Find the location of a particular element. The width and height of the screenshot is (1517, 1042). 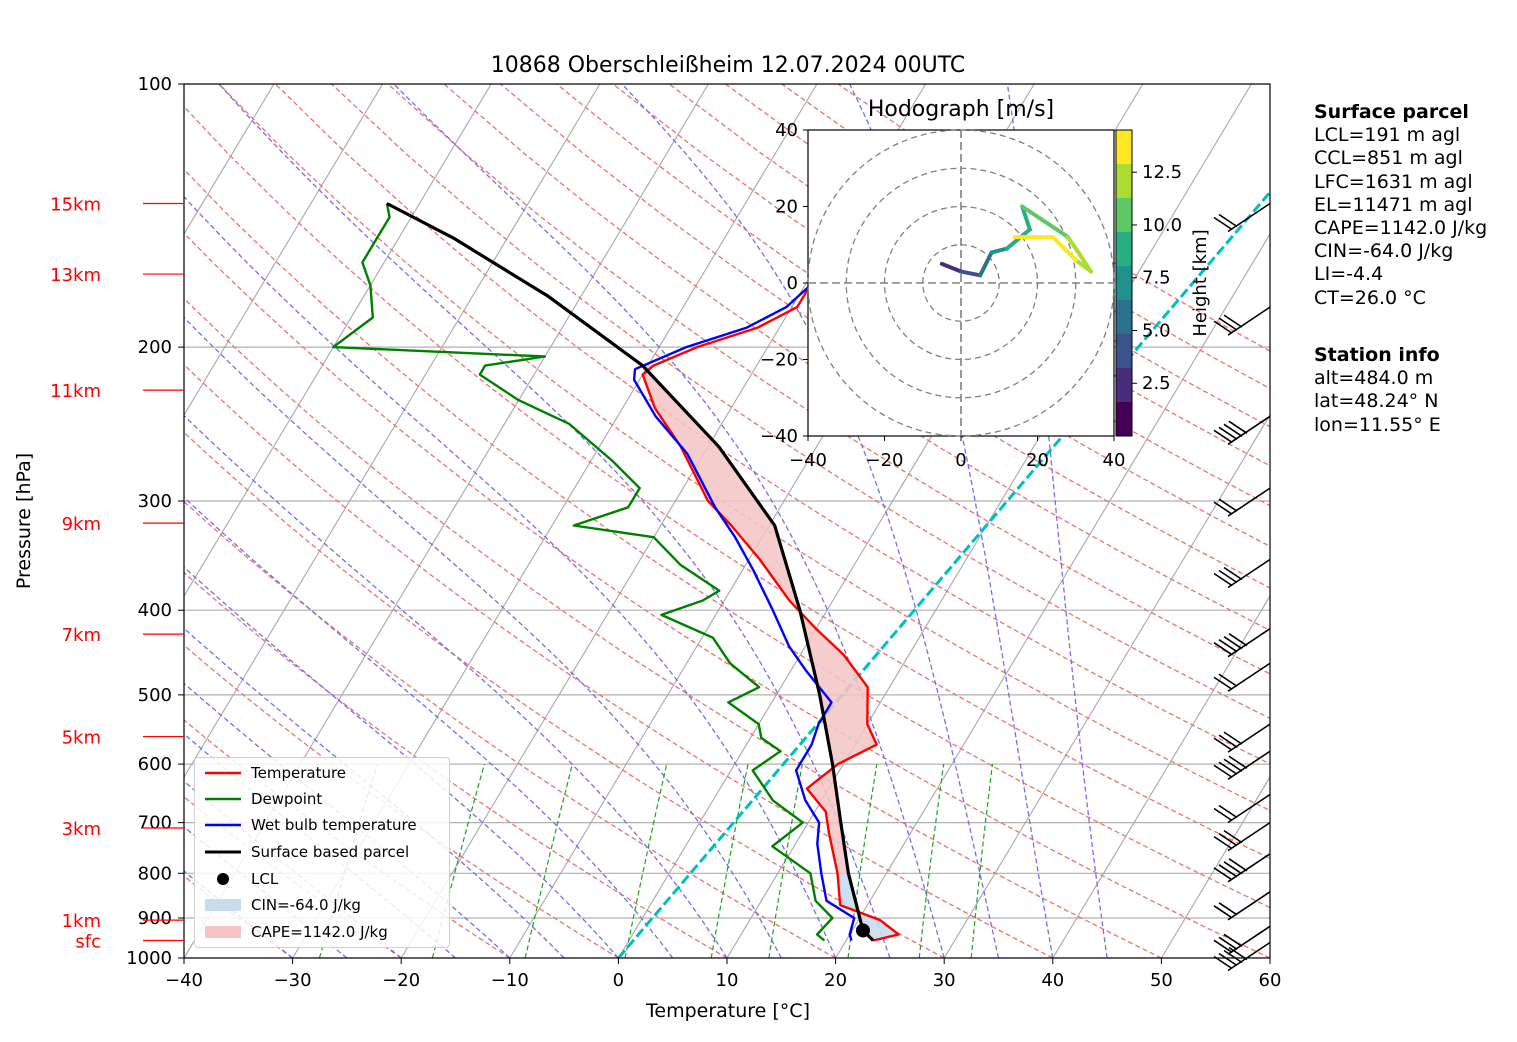

height-label-5km: 5km is located at coordinates (81, 738).